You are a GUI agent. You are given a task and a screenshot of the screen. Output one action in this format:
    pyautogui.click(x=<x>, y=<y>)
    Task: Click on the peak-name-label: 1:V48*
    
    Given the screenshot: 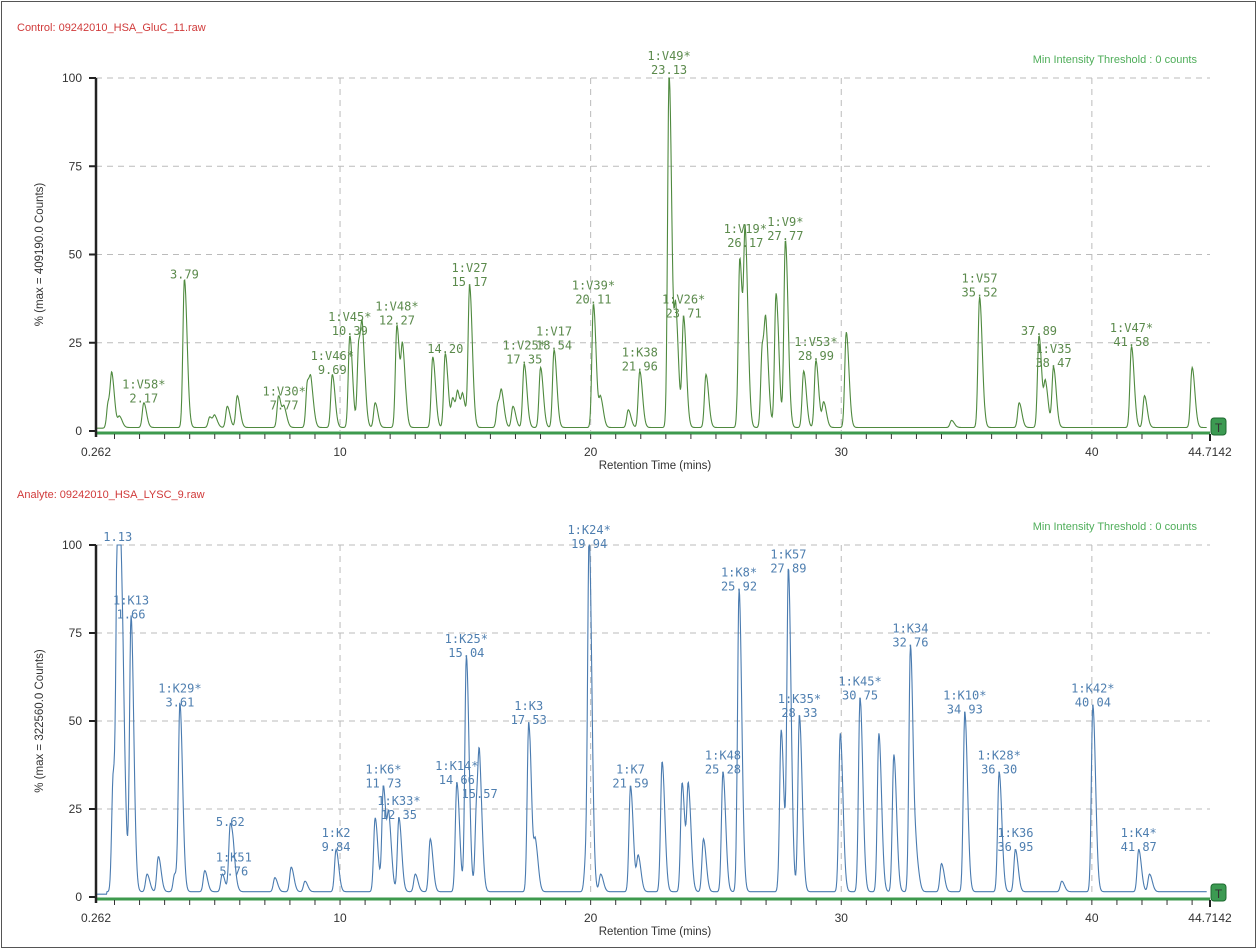 What is the action you would take?
    pyautogui.click(x=396, y=307)
    